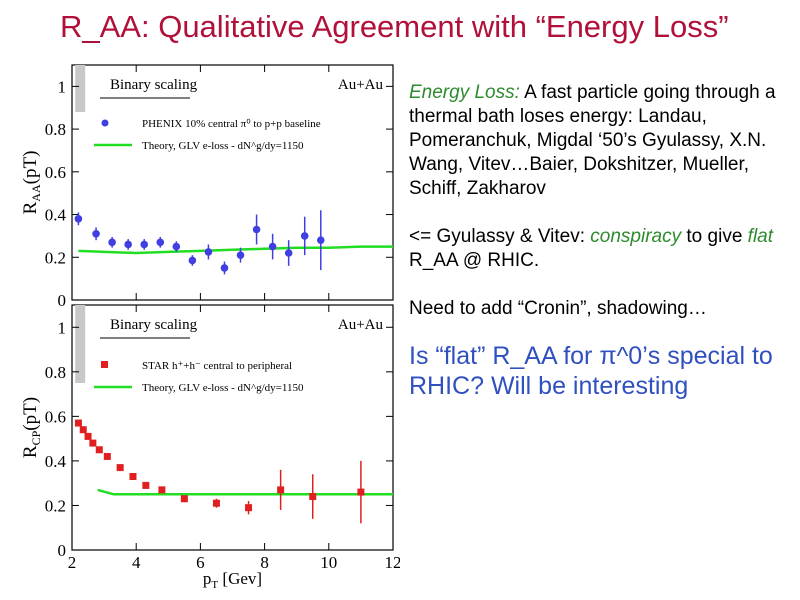  I want to click on rcp-legend-marker, so click(104, 364).